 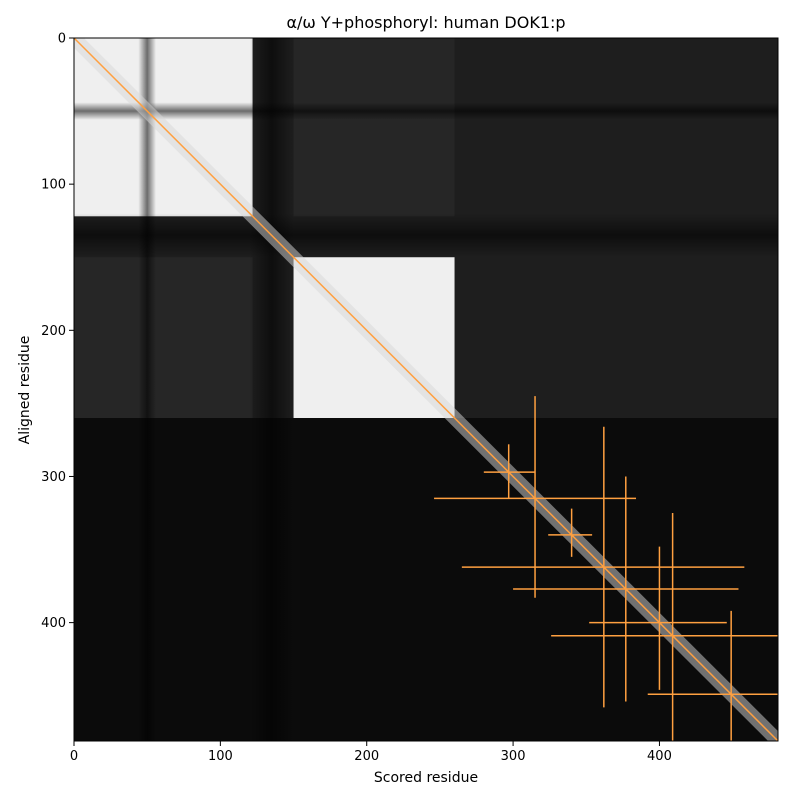 I want to click on y-axis-label: Aligned residue, so click(x=25, y=390).